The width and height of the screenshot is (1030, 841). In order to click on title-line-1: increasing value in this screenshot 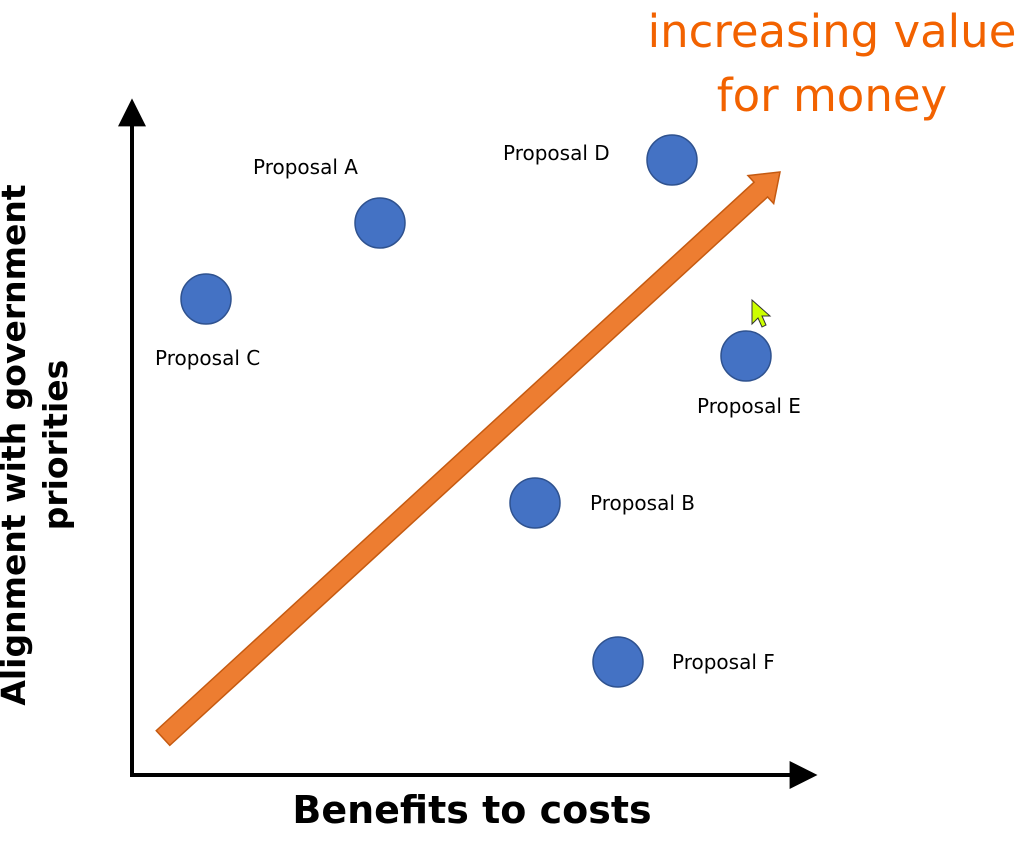, I will do `click(832, 31)`.